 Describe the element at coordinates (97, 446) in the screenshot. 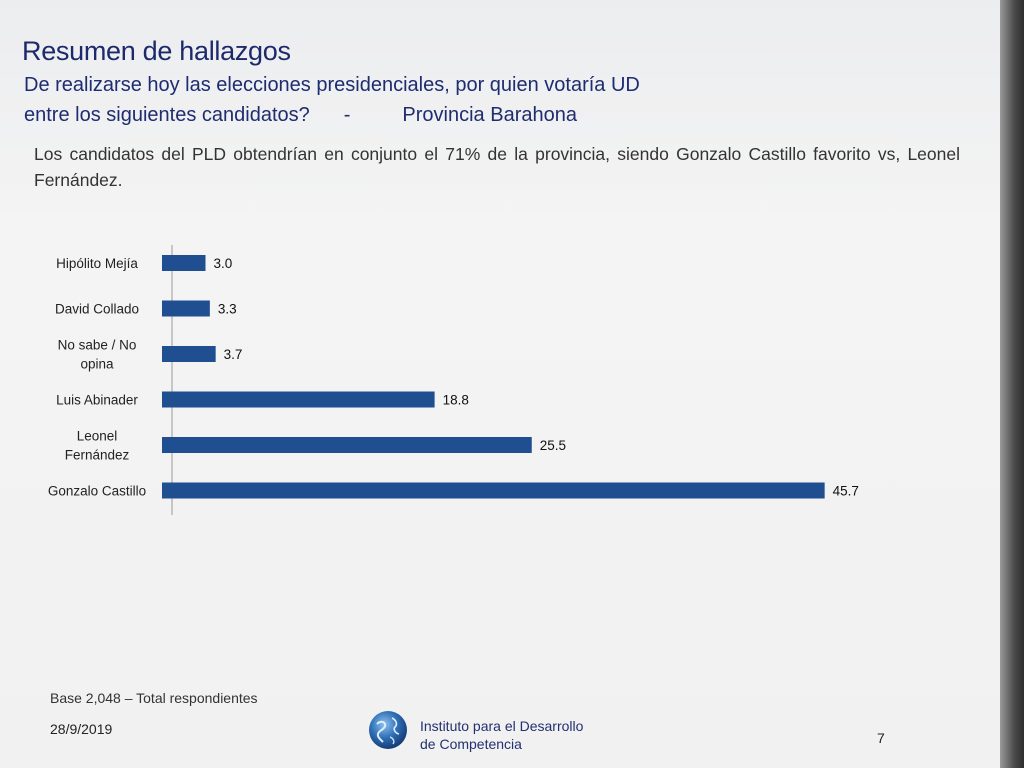

I see `category-label-4: Leonel Fernández` at that location.